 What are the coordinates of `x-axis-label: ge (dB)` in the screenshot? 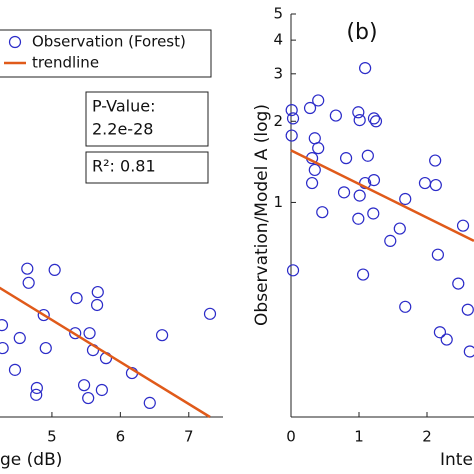 It's located at (31, 460).